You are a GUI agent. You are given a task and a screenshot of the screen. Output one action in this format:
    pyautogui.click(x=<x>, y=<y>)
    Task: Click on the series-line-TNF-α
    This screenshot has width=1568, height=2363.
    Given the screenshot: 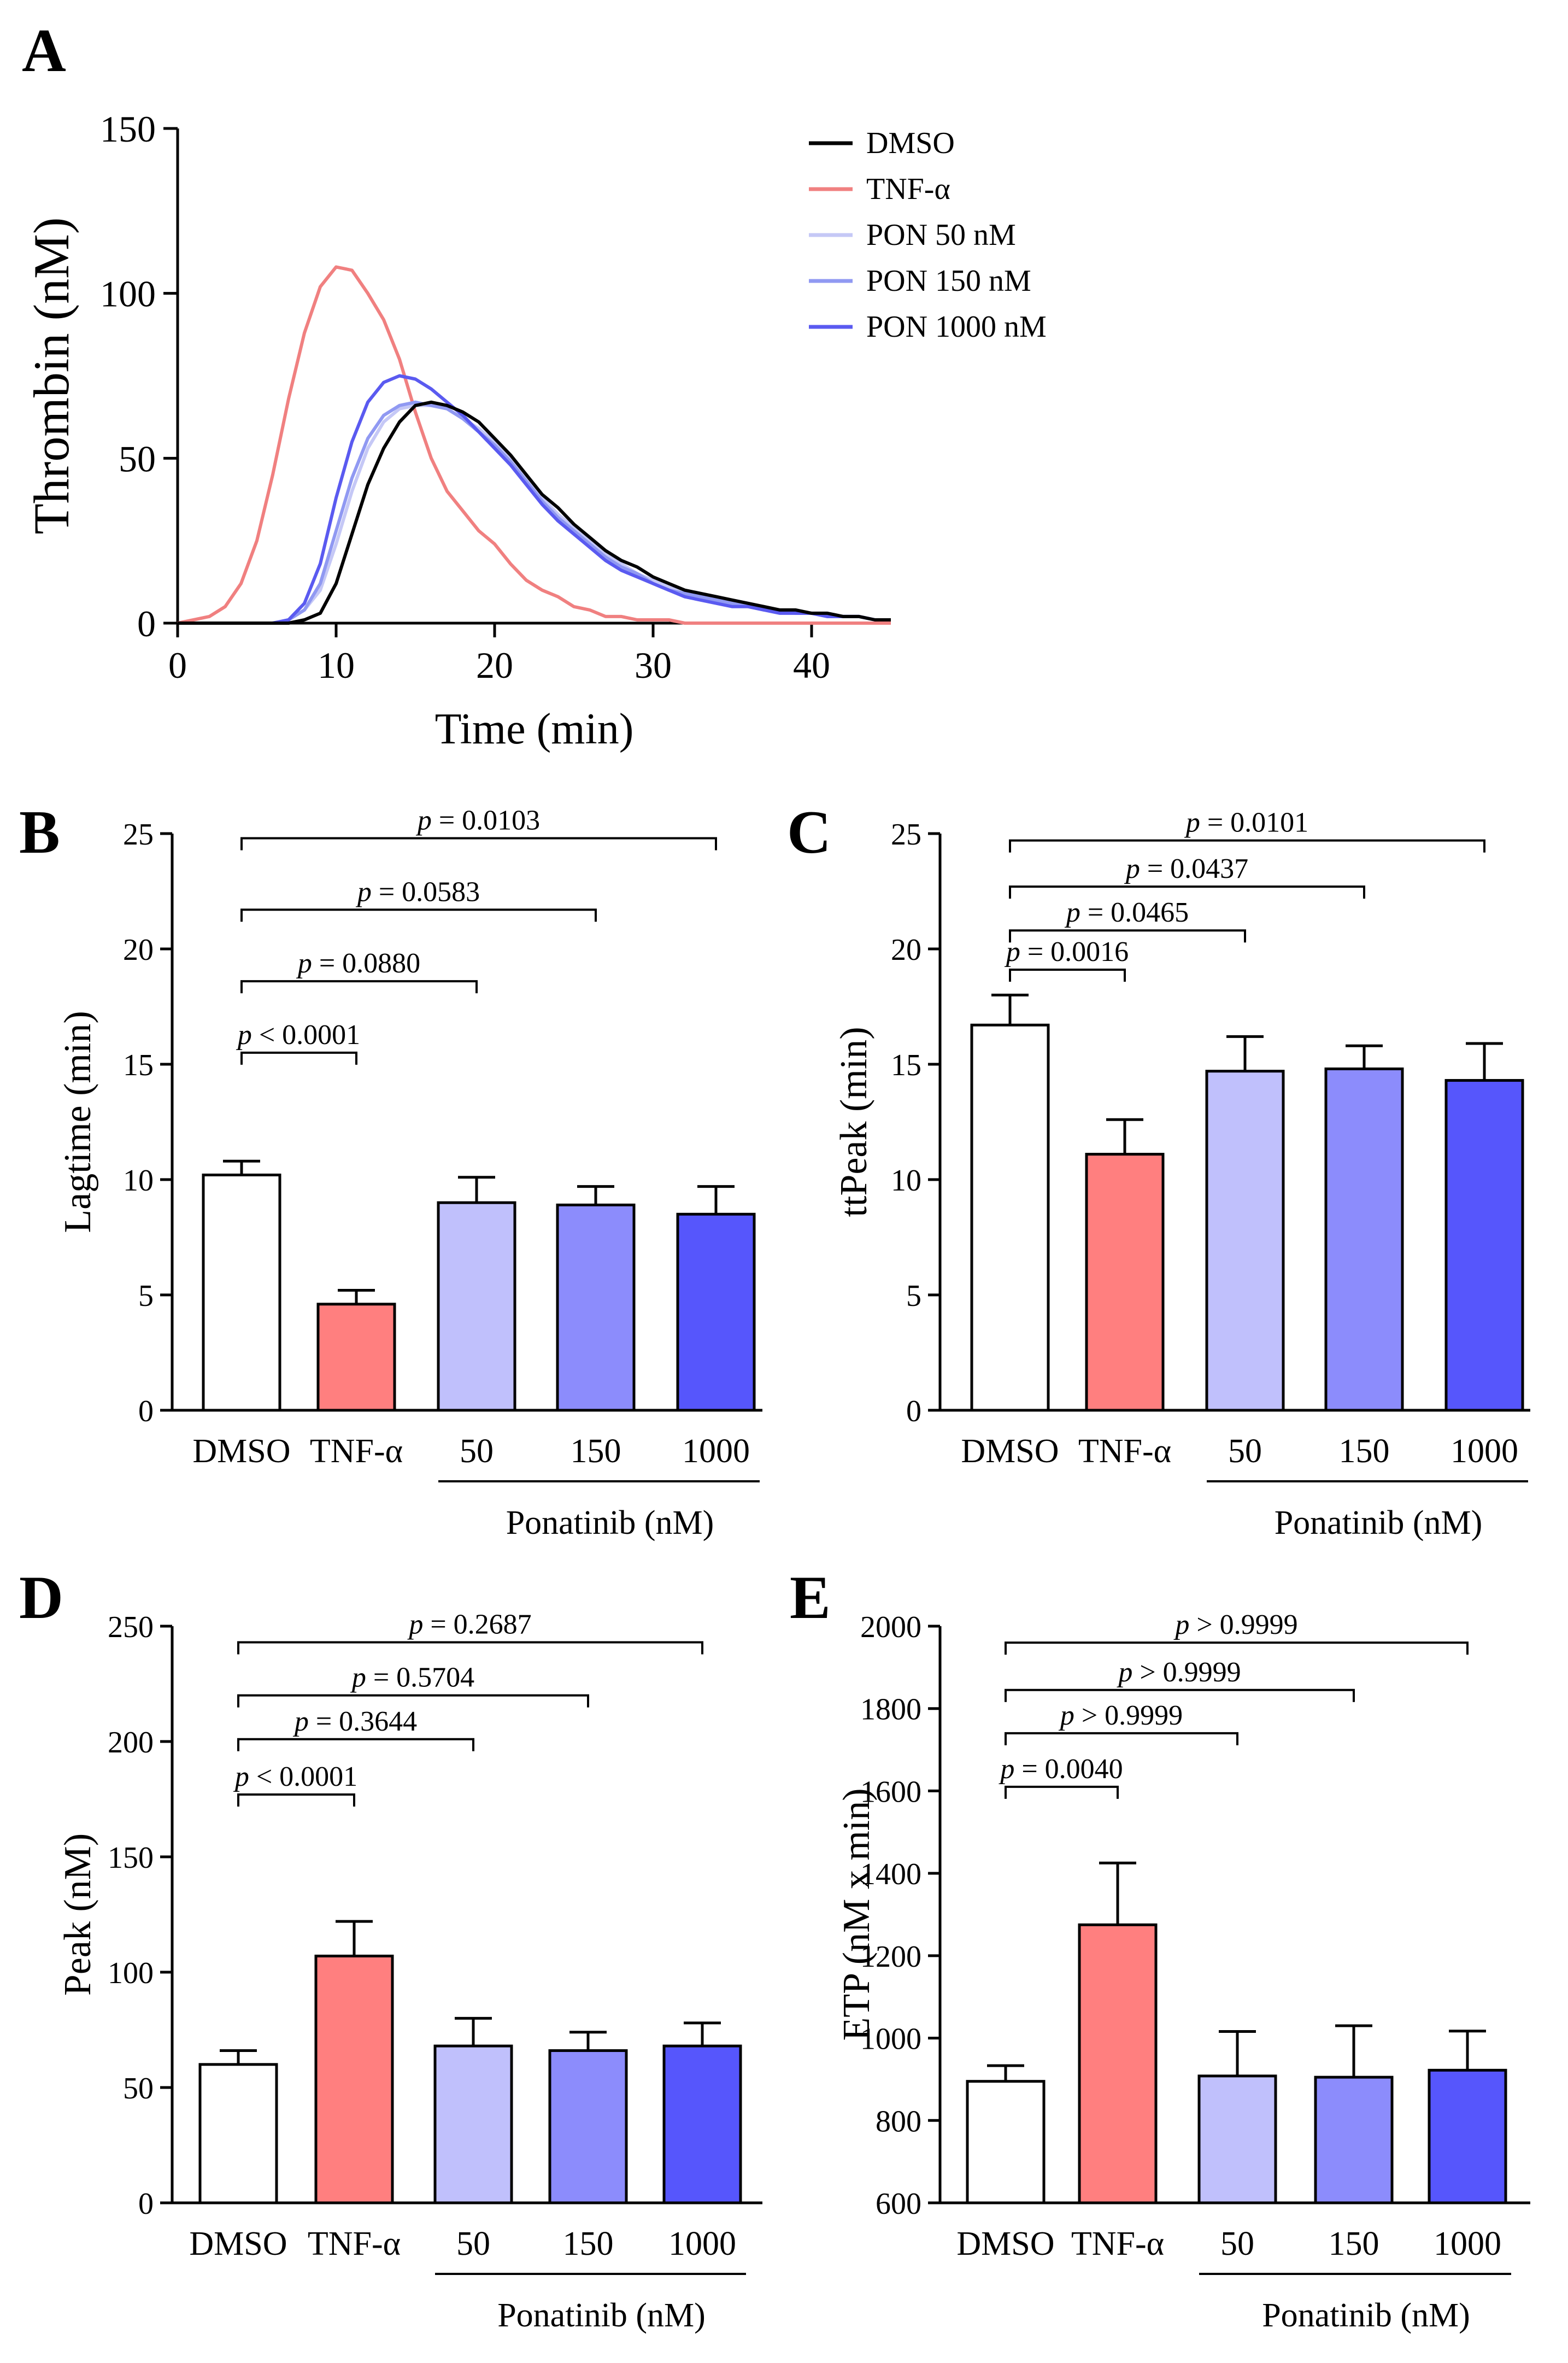 What is the action you would take?
    pyautogui.click(x=534, y=445)
    